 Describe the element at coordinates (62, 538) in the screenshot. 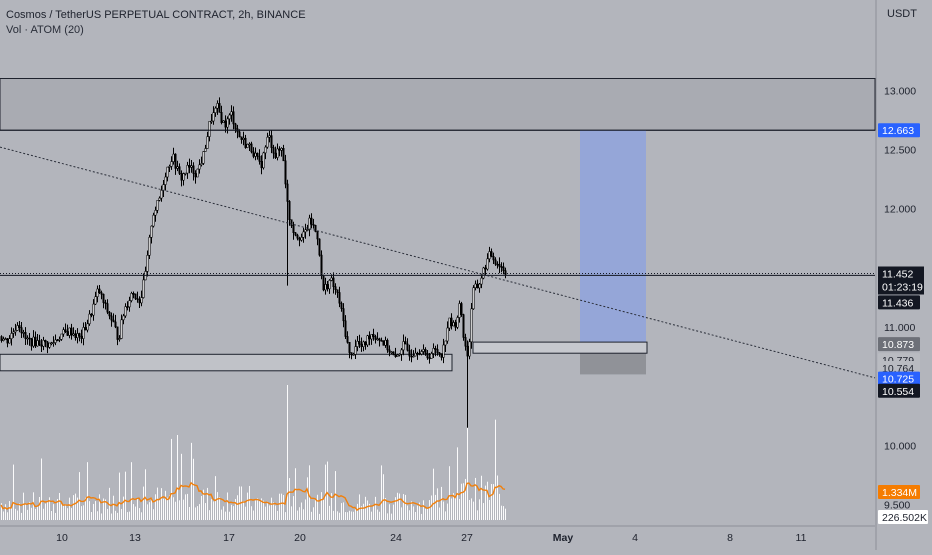

I see `time-tick-label: 10` at that location.